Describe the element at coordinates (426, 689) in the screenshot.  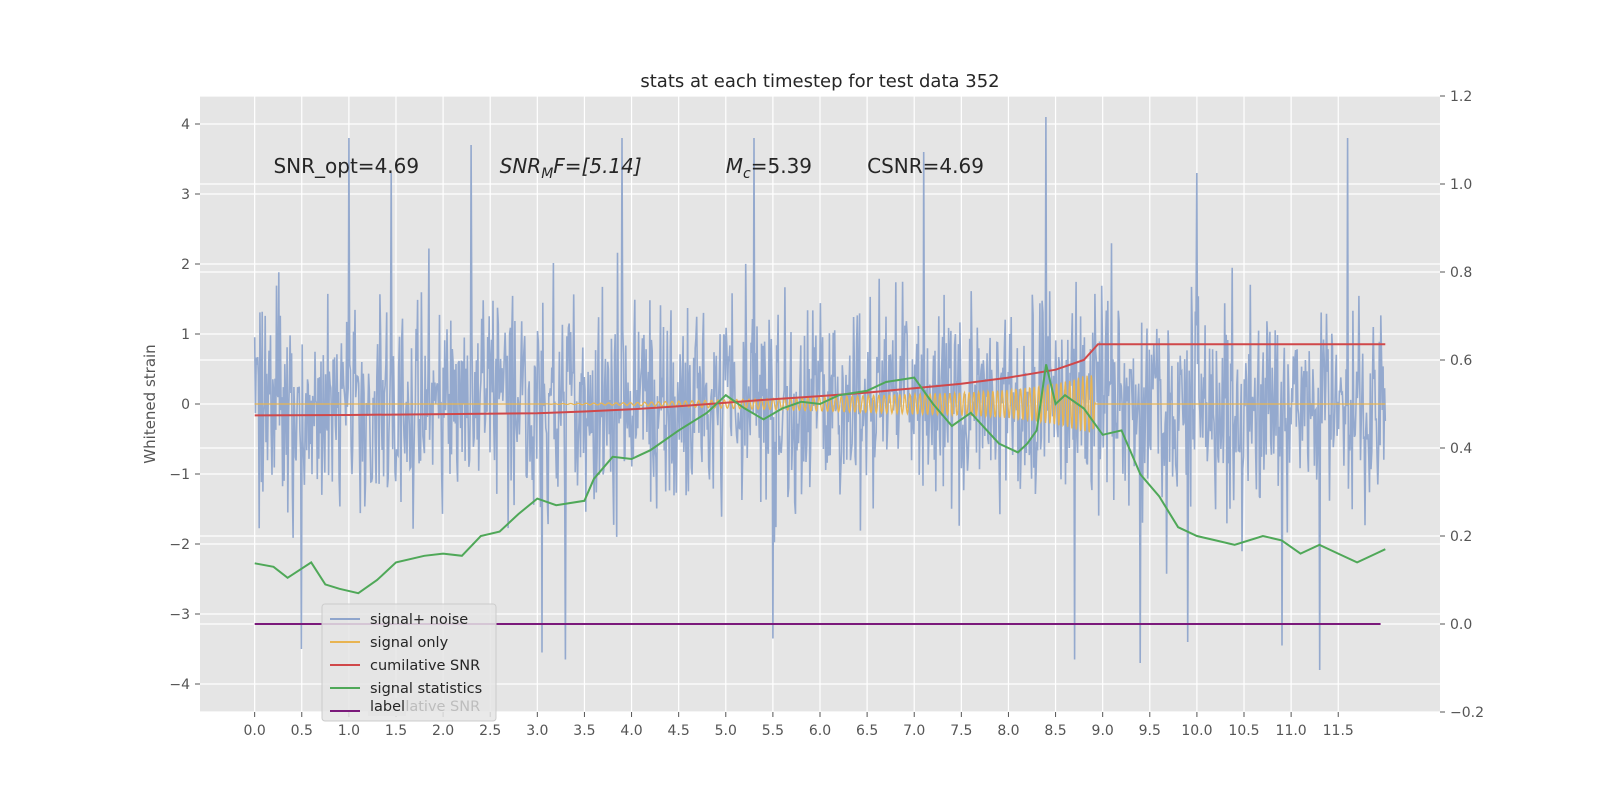
I see `legend-entry: signal statistics` at that location.